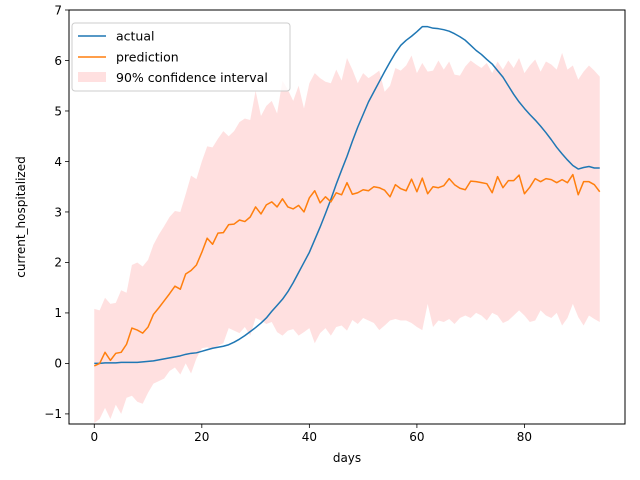 This screenshot has width=640, height=480. I want to click on y-tick-label: 0, so click(58, 364).